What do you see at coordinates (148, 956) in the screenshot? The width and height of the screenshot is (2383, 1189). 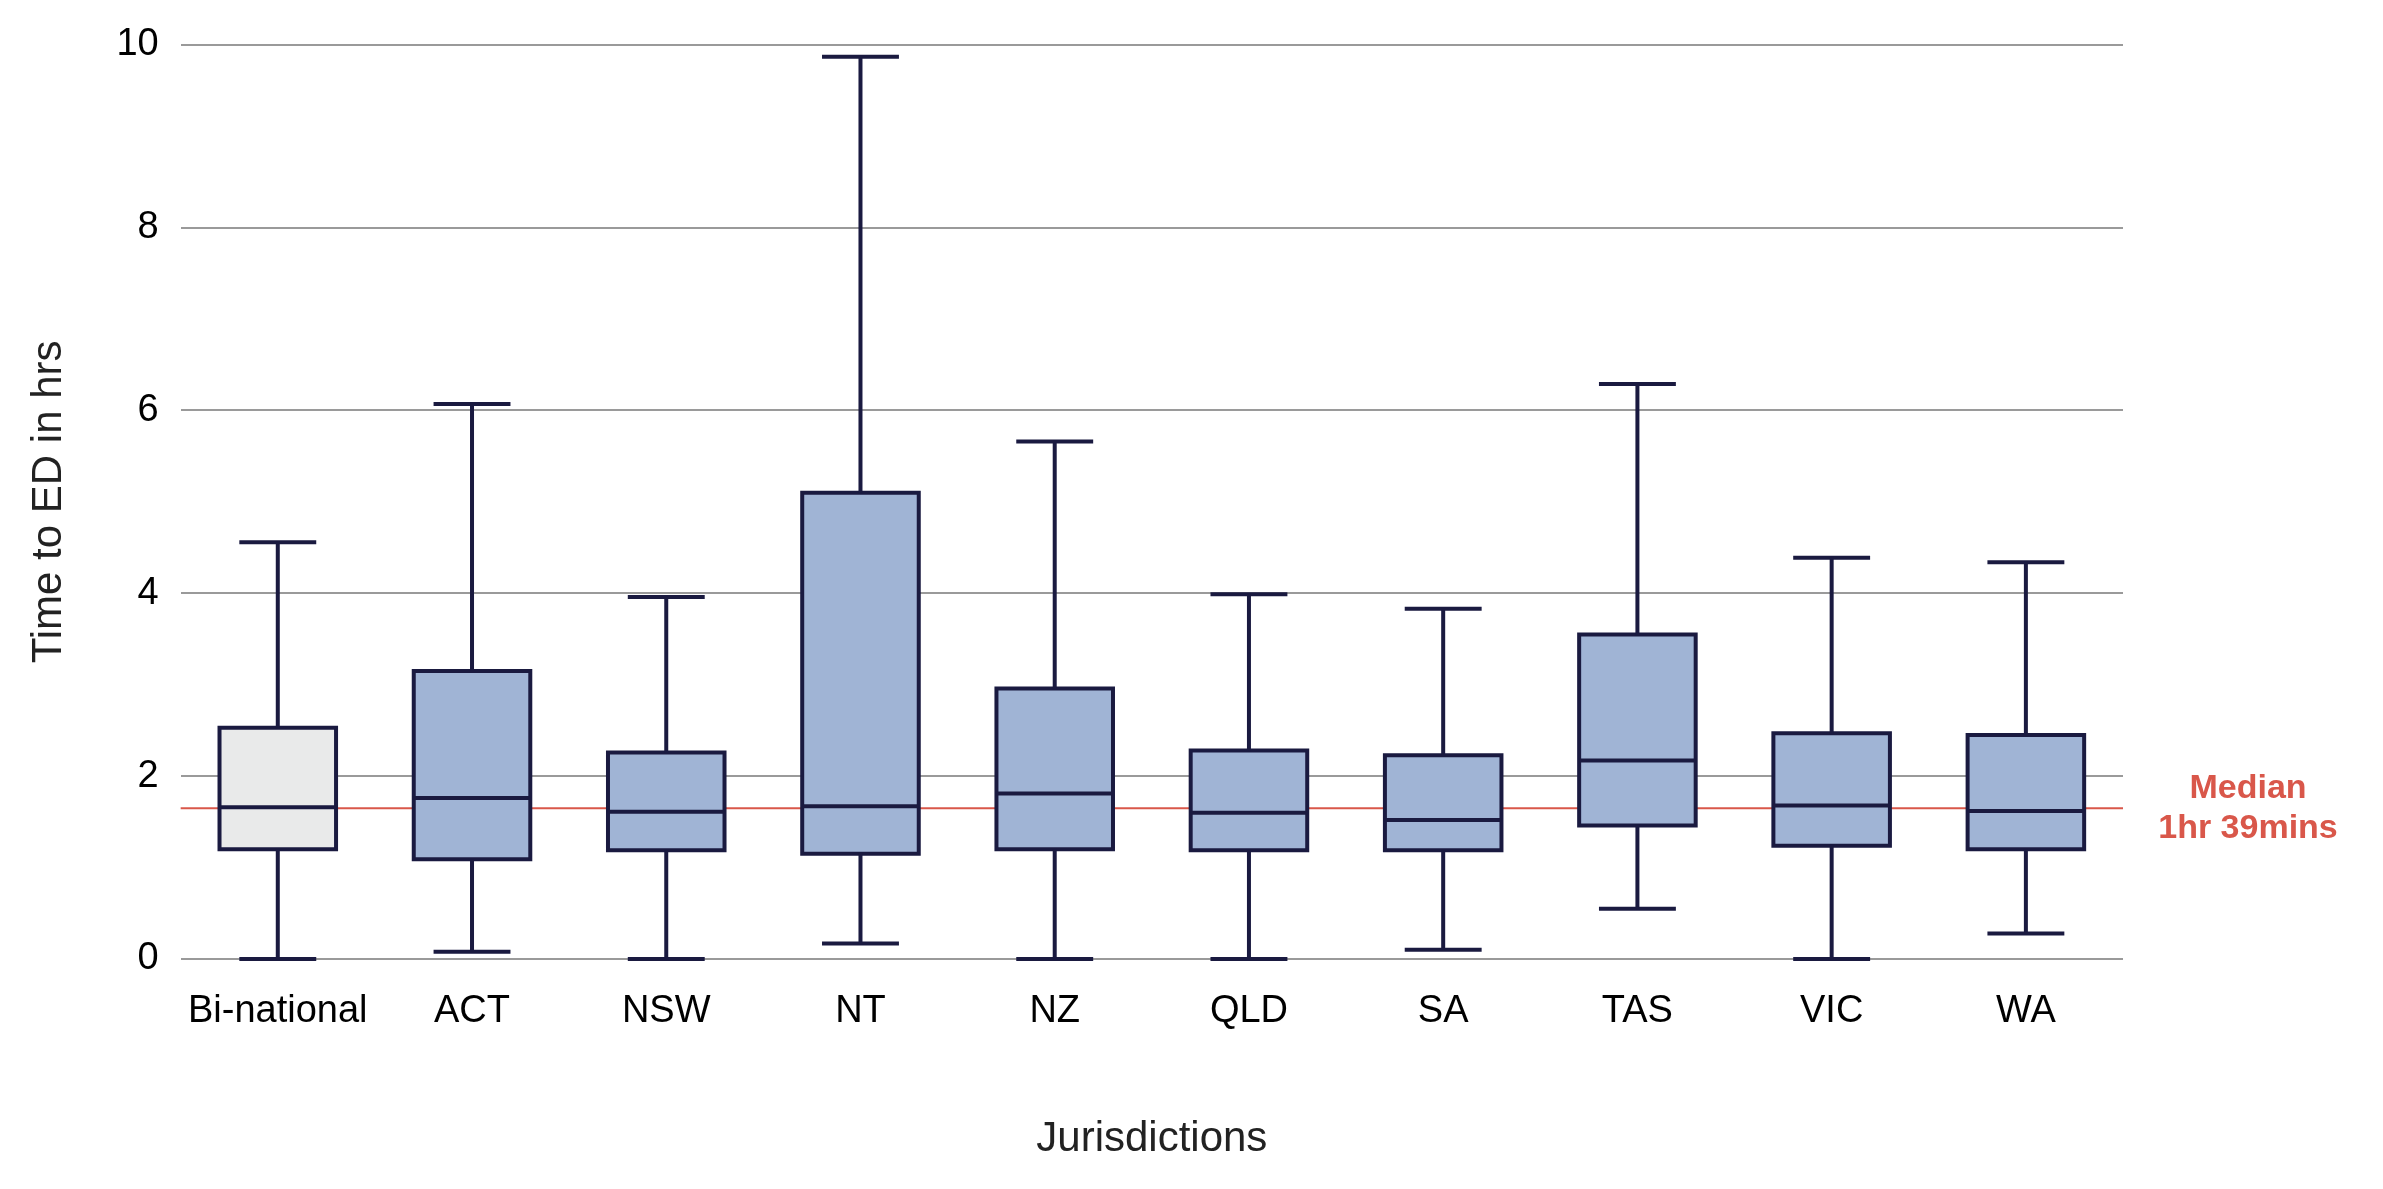 I see `y-tick-label: 0` at bounding box center [148, 956].